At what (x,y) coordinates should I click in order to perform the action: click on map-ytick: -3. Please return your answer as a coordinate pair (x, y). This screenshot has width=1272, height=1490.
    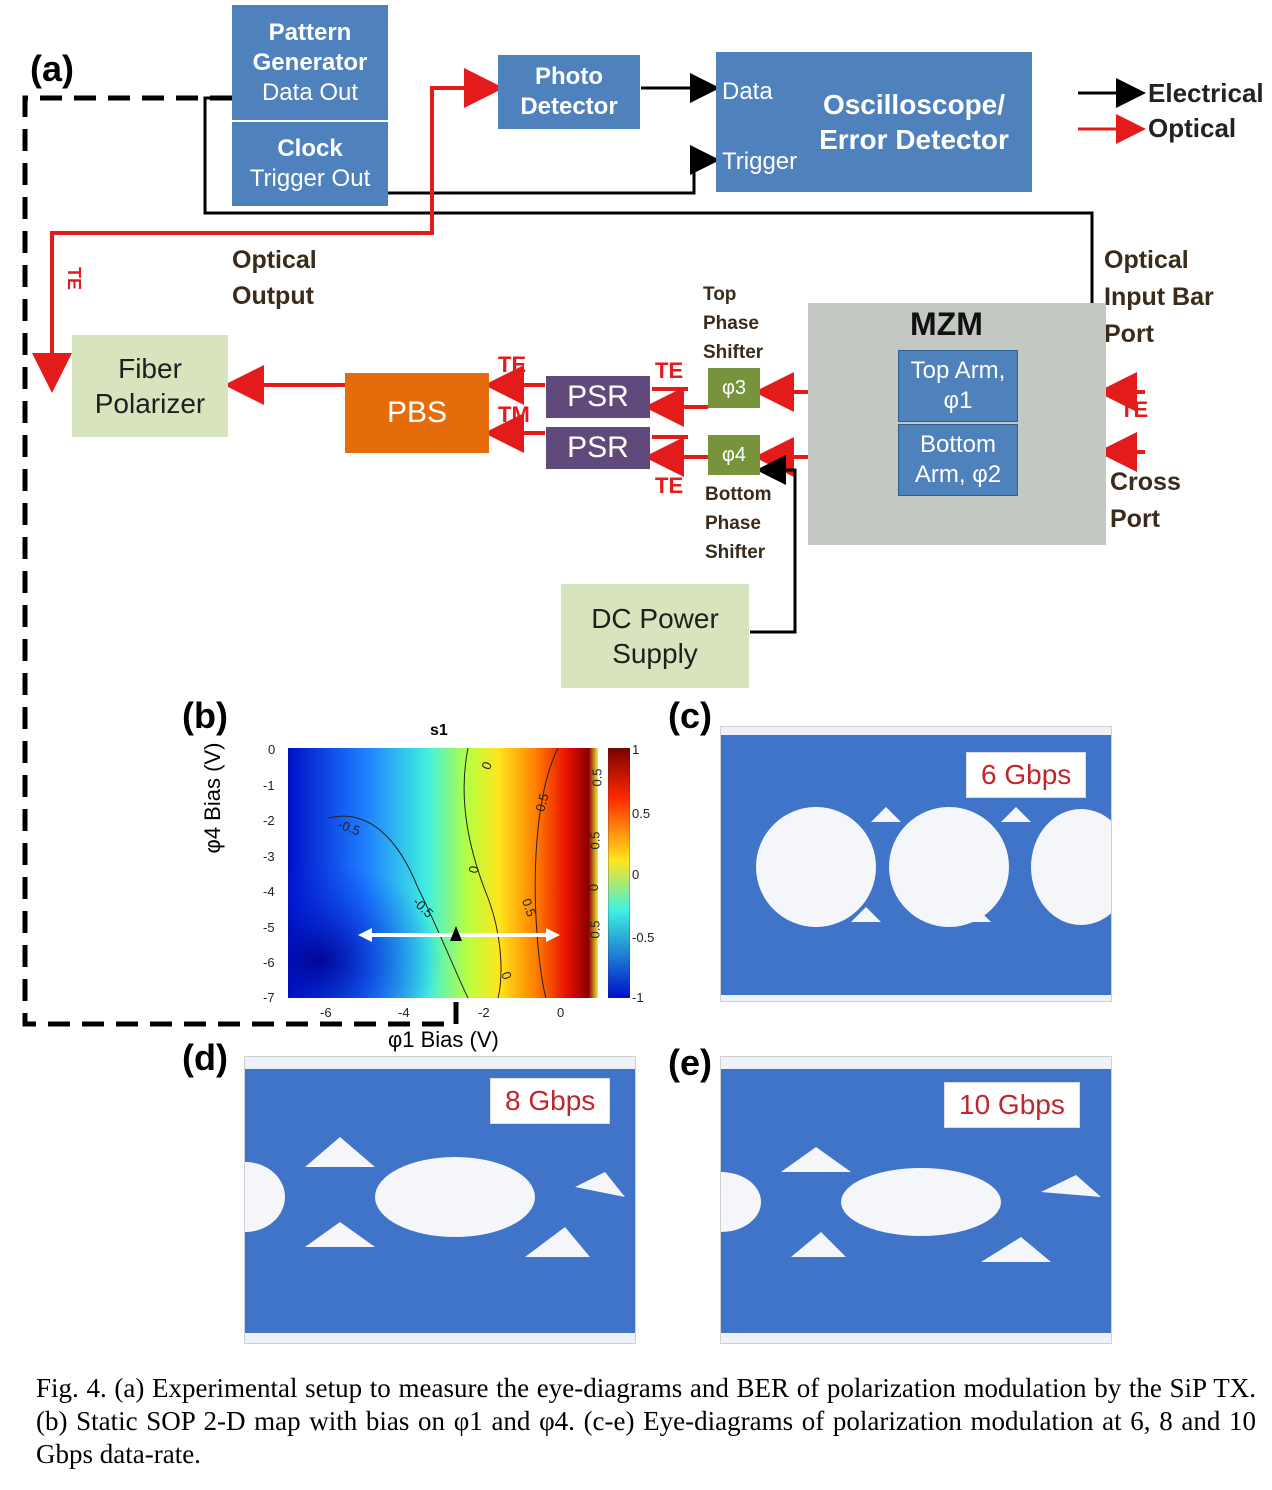
    Looking at the image, I should click on (269, 856).